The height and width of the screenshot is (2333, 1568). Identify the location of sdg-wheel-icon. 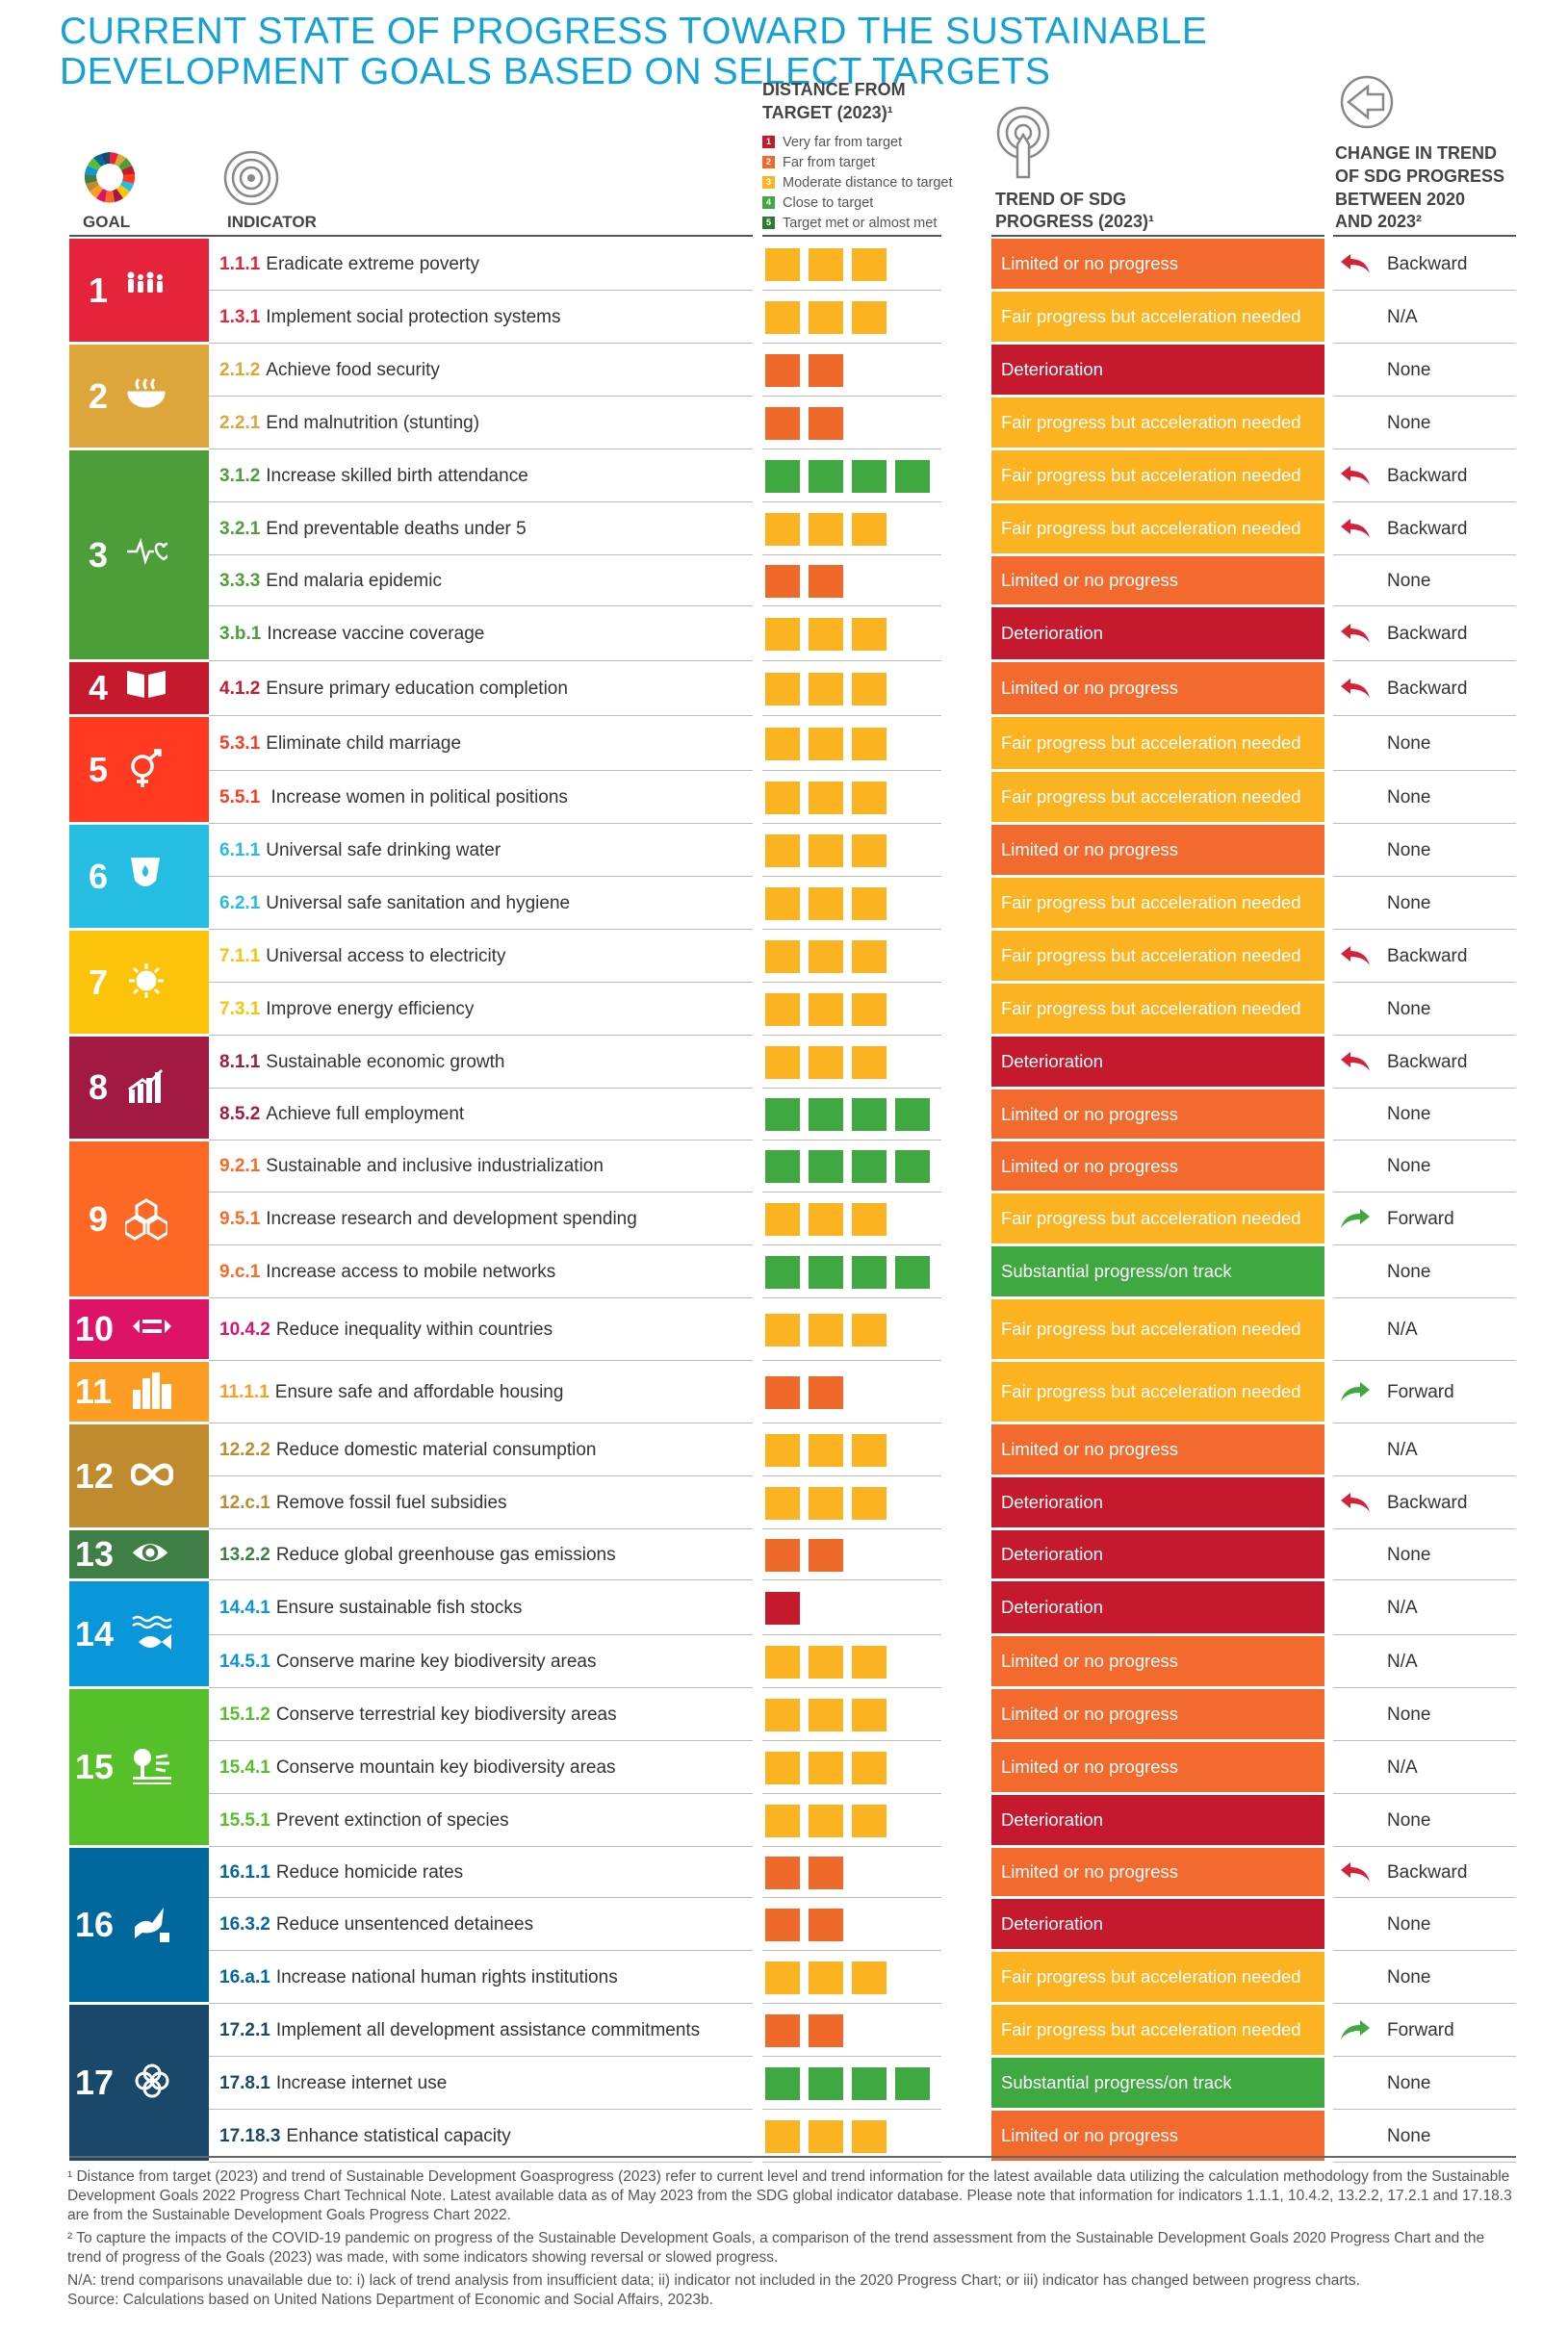
(110, 177).